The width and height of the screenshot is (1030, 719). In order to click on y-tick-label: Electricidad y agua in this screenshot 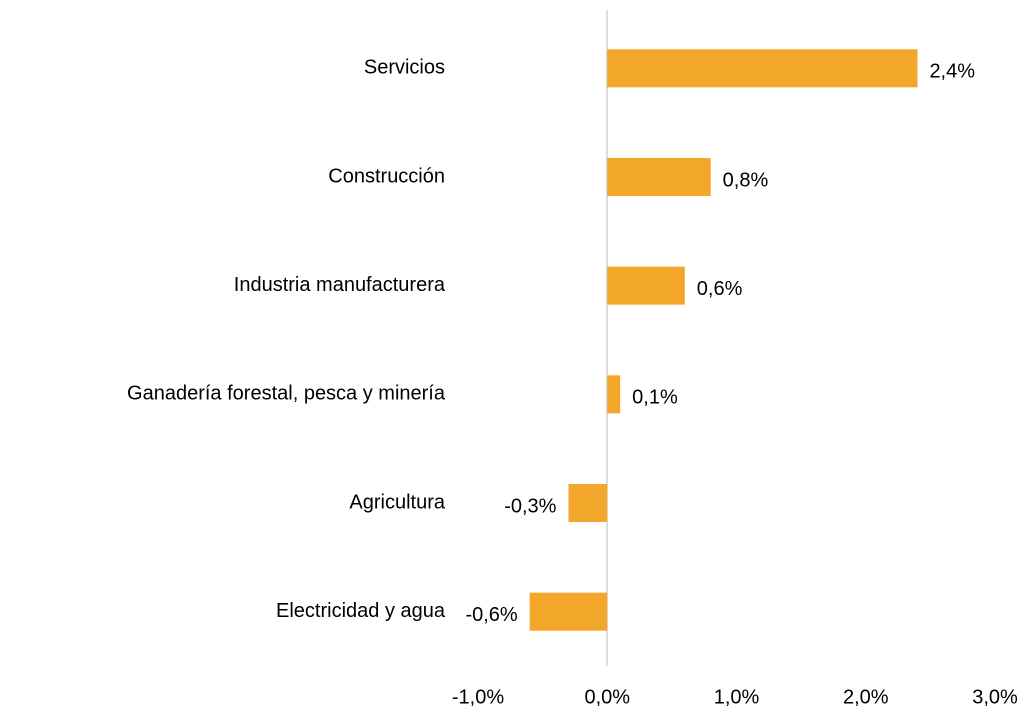, I will do `click(361, 611)`.